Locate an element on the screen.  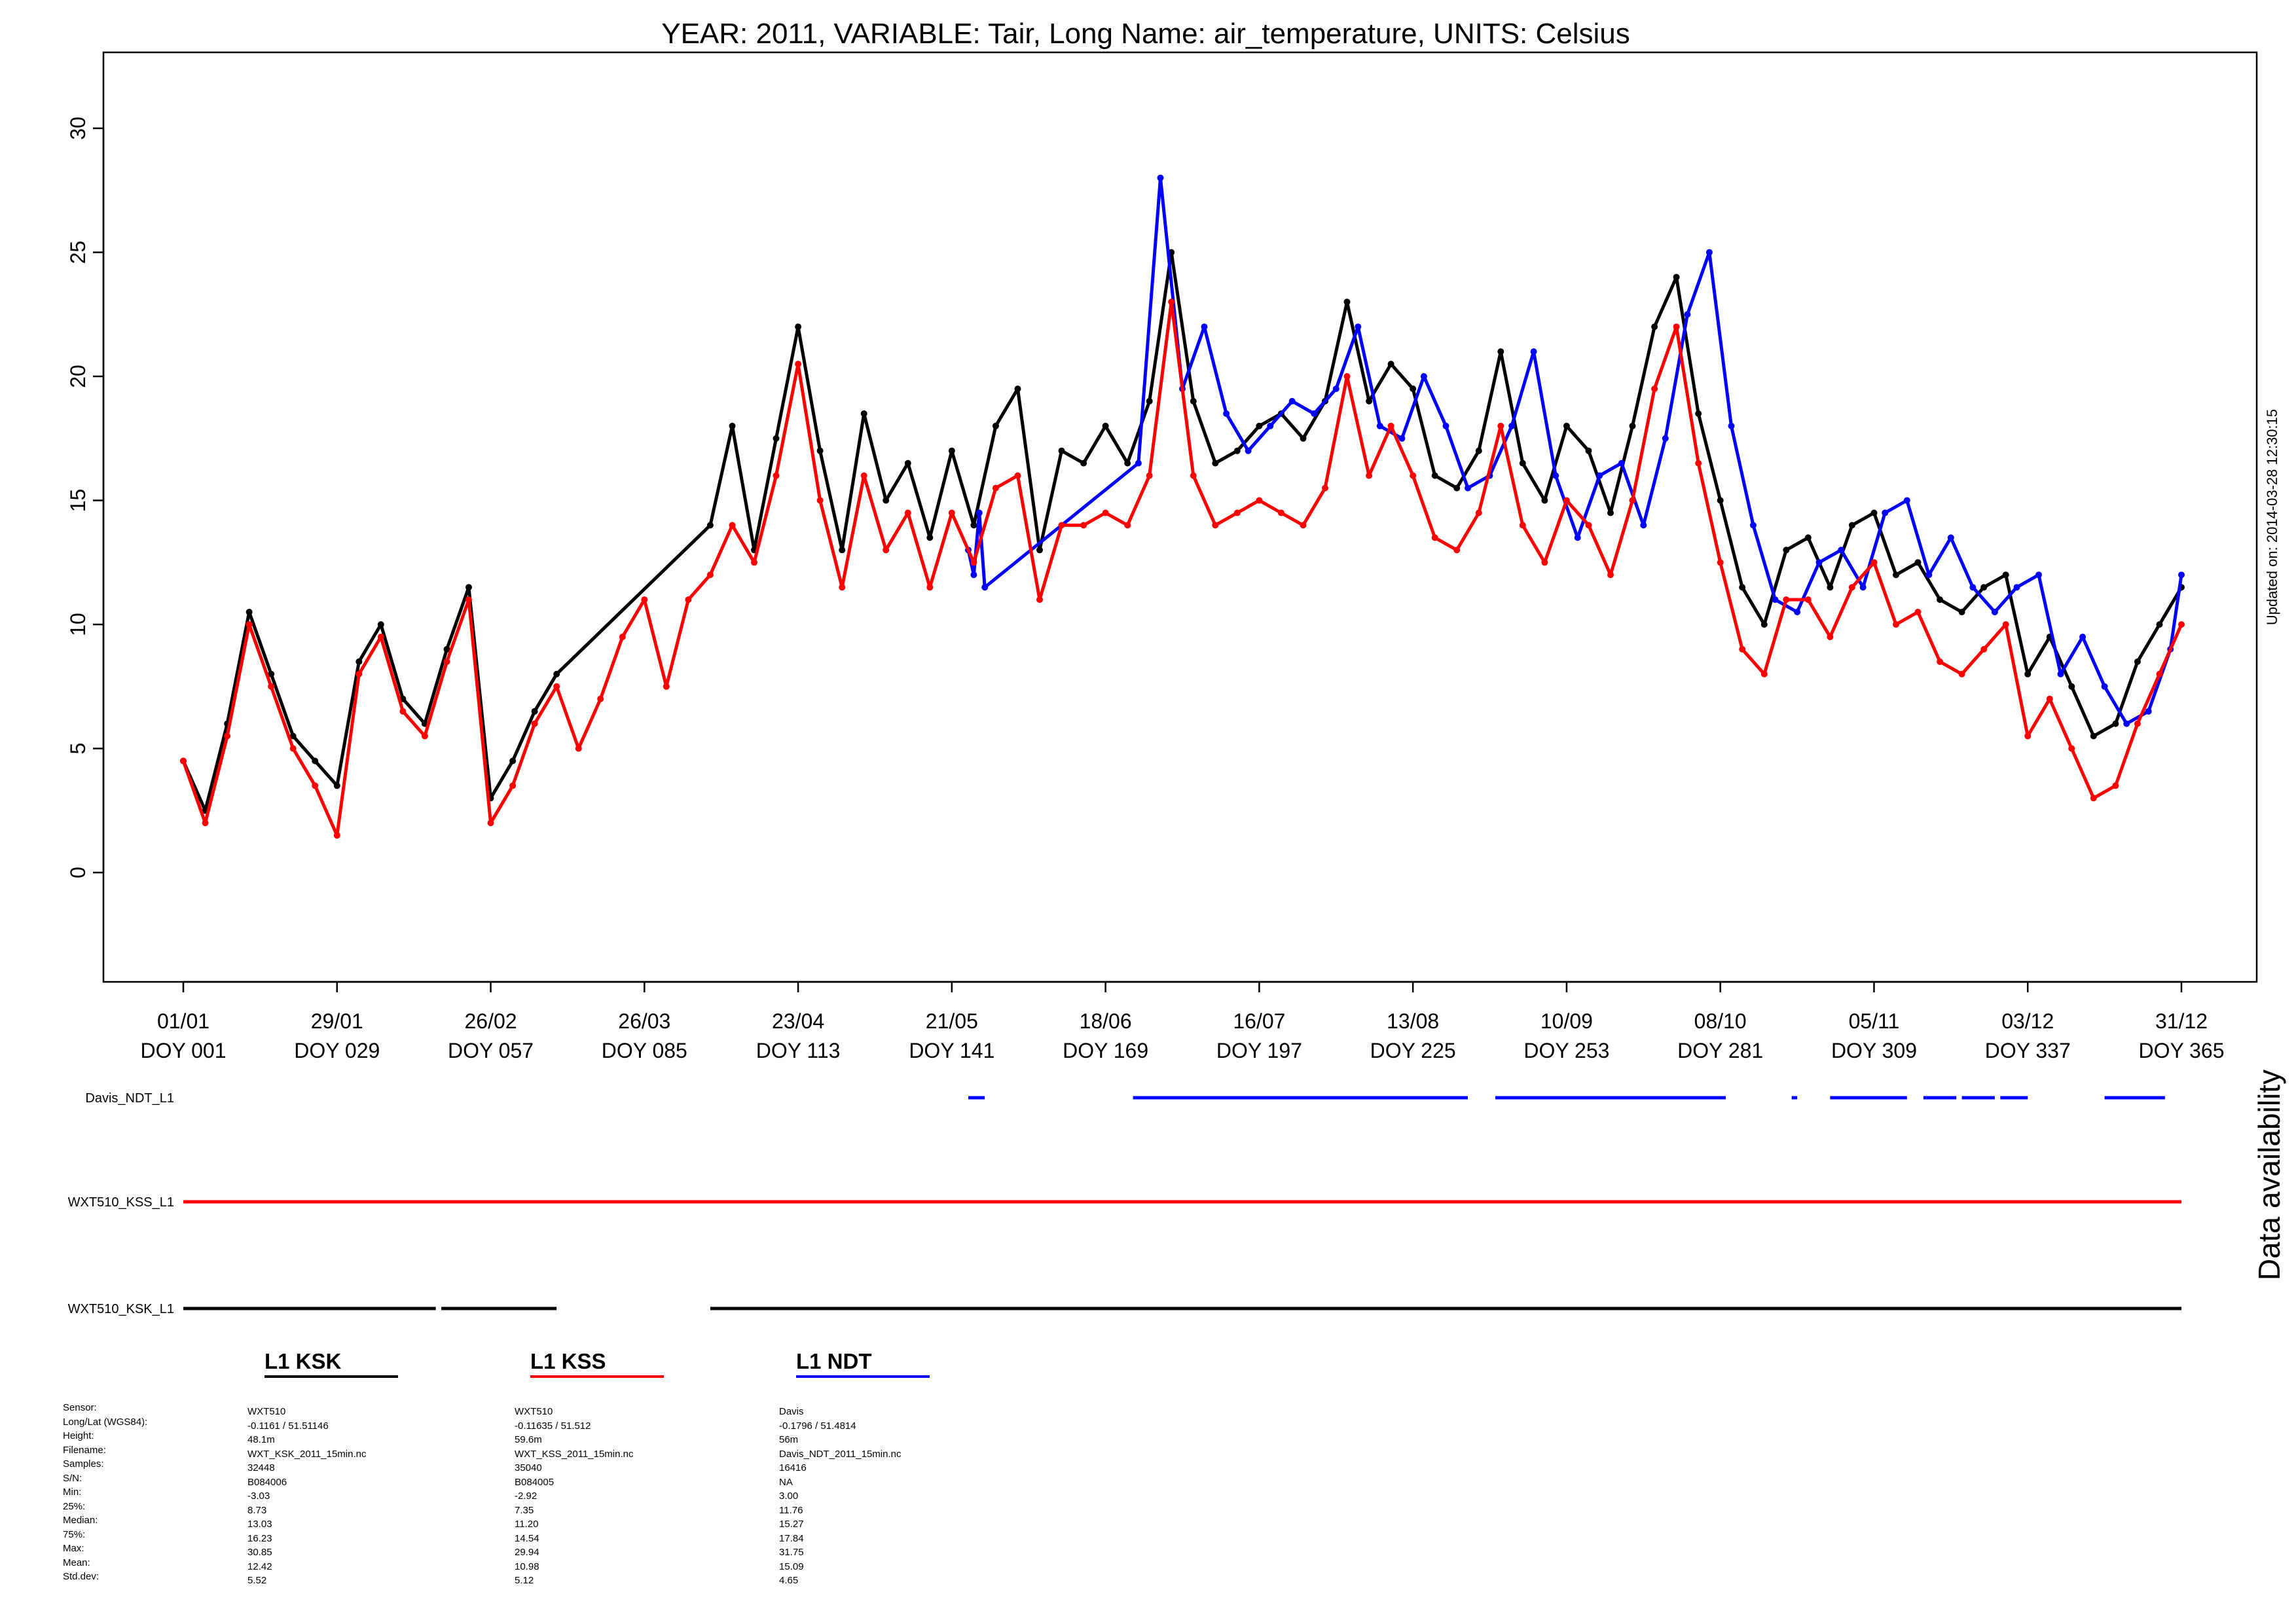
stats-value: Samples: is located at coordinates (83, 1464).